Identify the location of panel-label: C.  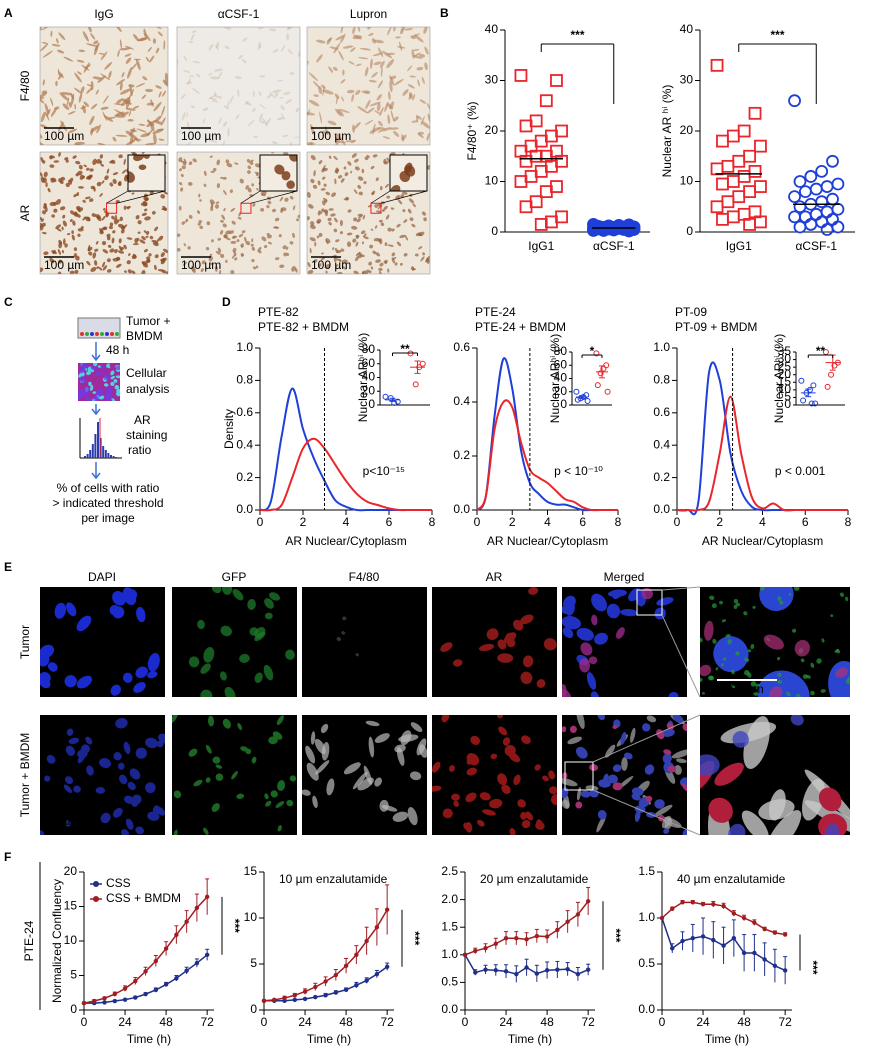
(8, 302).